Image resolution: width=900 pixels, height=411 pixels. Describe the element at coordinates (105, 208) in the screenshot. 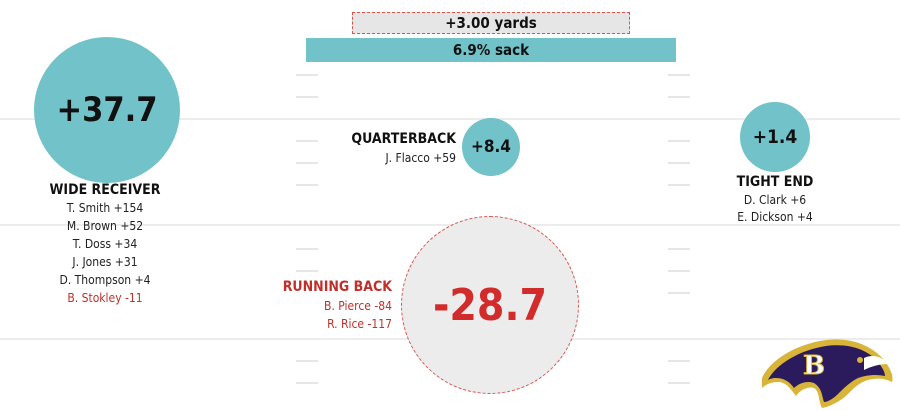

I see `player-stat: T. Smith +154` at that location.